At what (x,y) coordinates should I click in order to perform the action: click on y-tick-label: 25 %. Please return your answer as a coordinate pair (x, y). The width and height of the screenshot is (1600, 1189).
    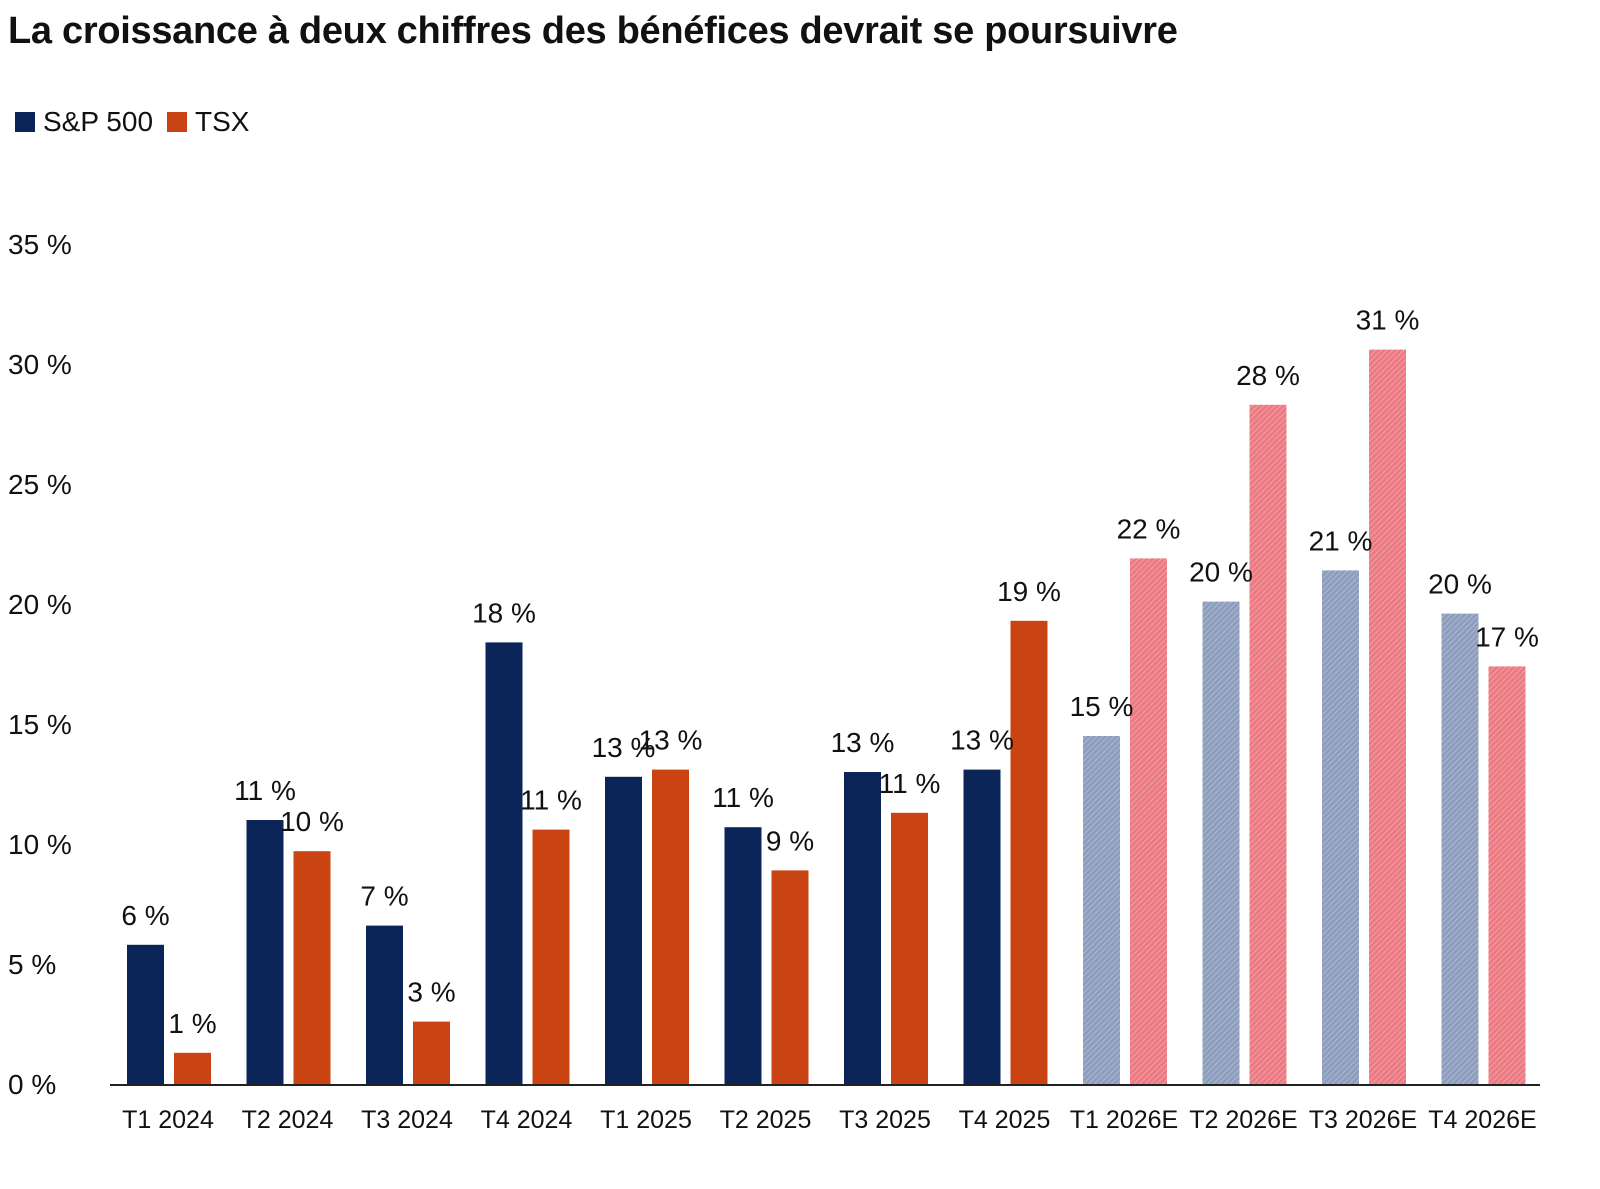
    Looking at the image, I should click on (40, 484).